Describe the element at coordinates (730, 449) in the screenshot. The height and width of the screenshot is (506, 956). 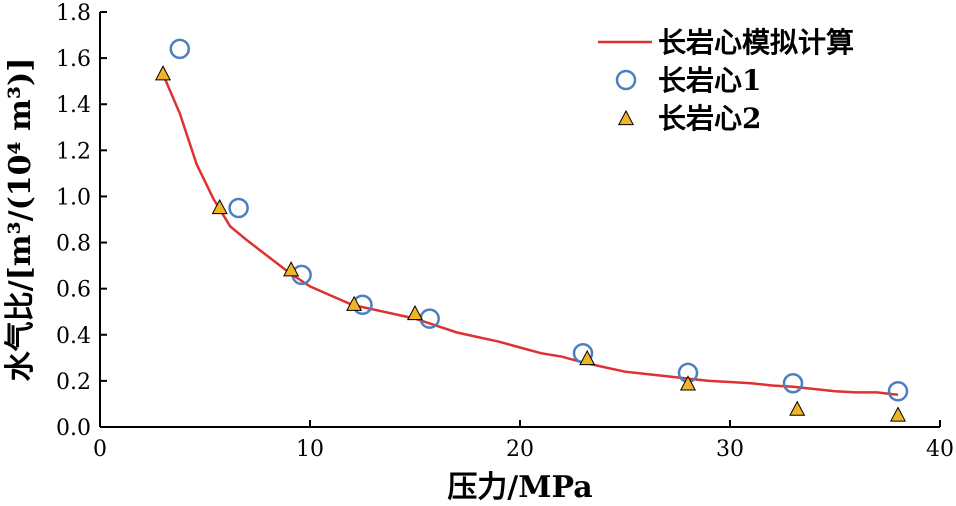
I see `x-tick-label: 30` at that location.